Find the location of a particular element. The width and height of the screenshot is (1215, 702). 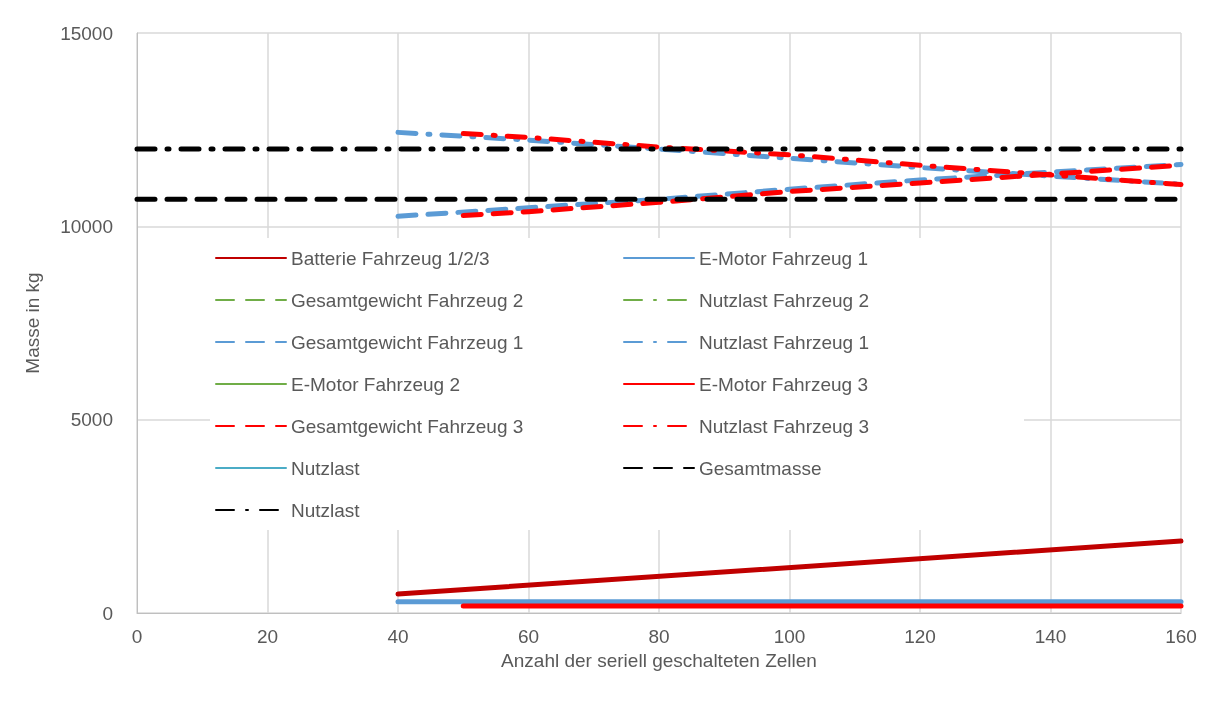

x-axis-title: Anzahl der seriell geschalteten Zellen is located at coordinates (659, 660).